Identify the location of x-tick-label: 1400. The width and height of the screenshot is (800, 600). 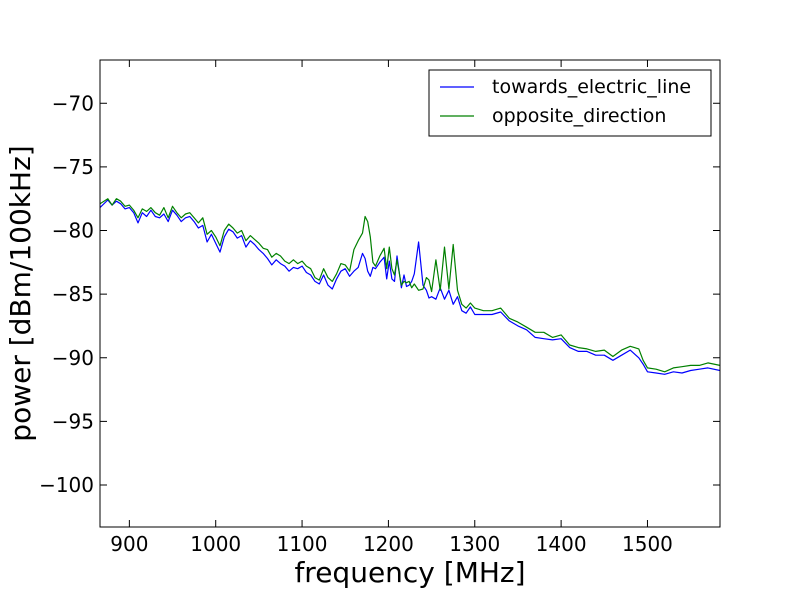
(561, 544).